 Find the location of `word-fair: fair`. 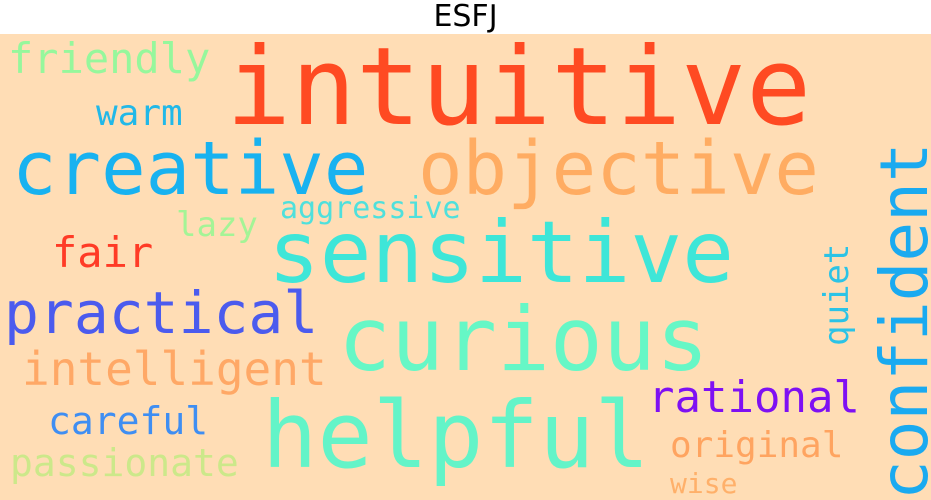

word-fair: fair is located at coordinates (103, 252).